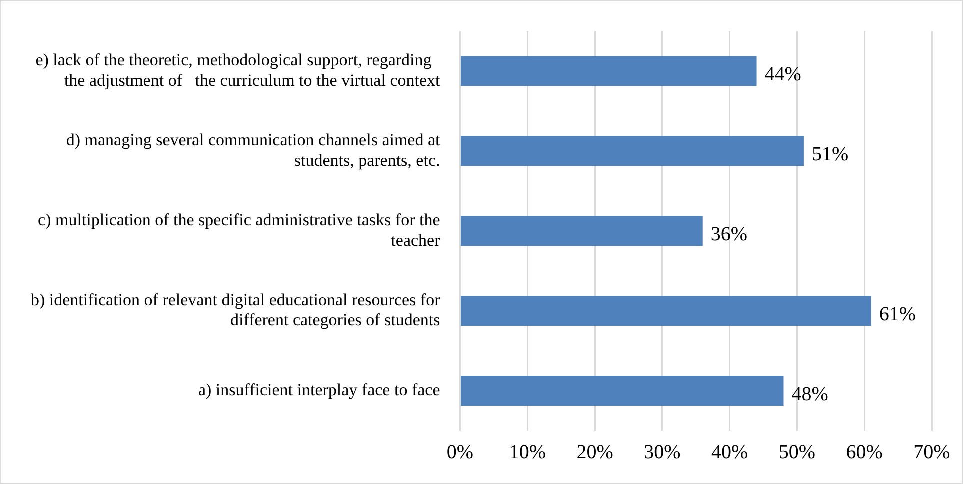 This screenshot has width=963, height=484. I want to click on x-tick-label: 10%, so click(527, 452).